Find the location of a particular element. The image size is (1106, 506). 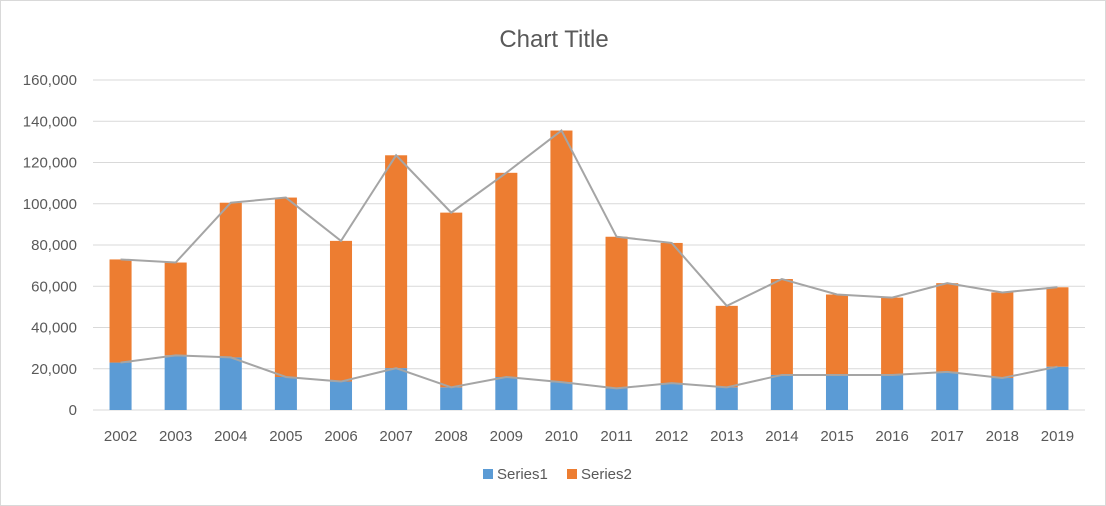

y-tick-label: 140,000 is located at coordinates (50, 121).